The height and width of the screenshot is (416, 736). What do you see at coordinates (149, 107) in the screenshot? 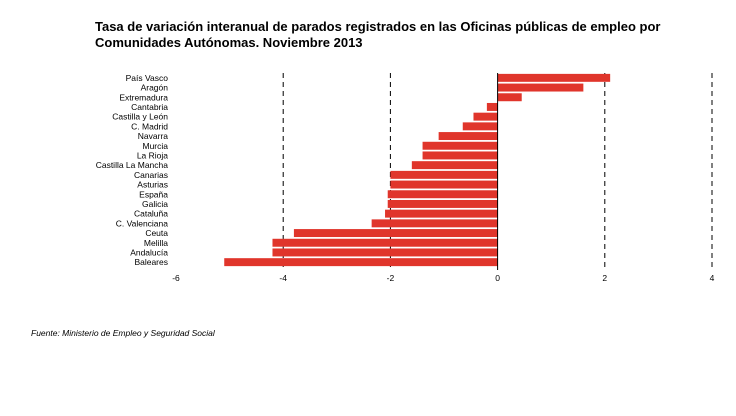
I see `category-label: Cantabria` at bounding box center [149, 107].